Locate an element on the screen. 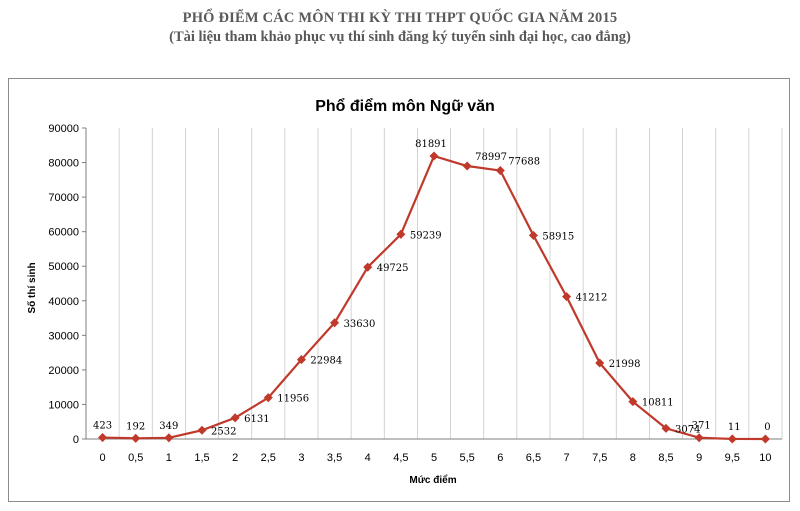 This screenshot has height=511, width=800. data-label: 11 is located at coordinates (734, 427).